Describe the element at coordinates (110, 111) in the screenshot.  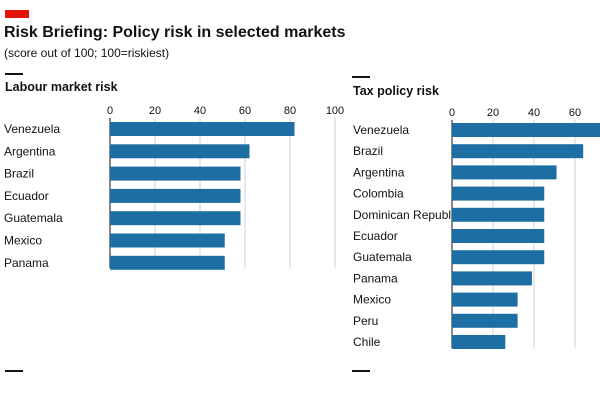
I see `chart-1-tick-label: 0` at that location.